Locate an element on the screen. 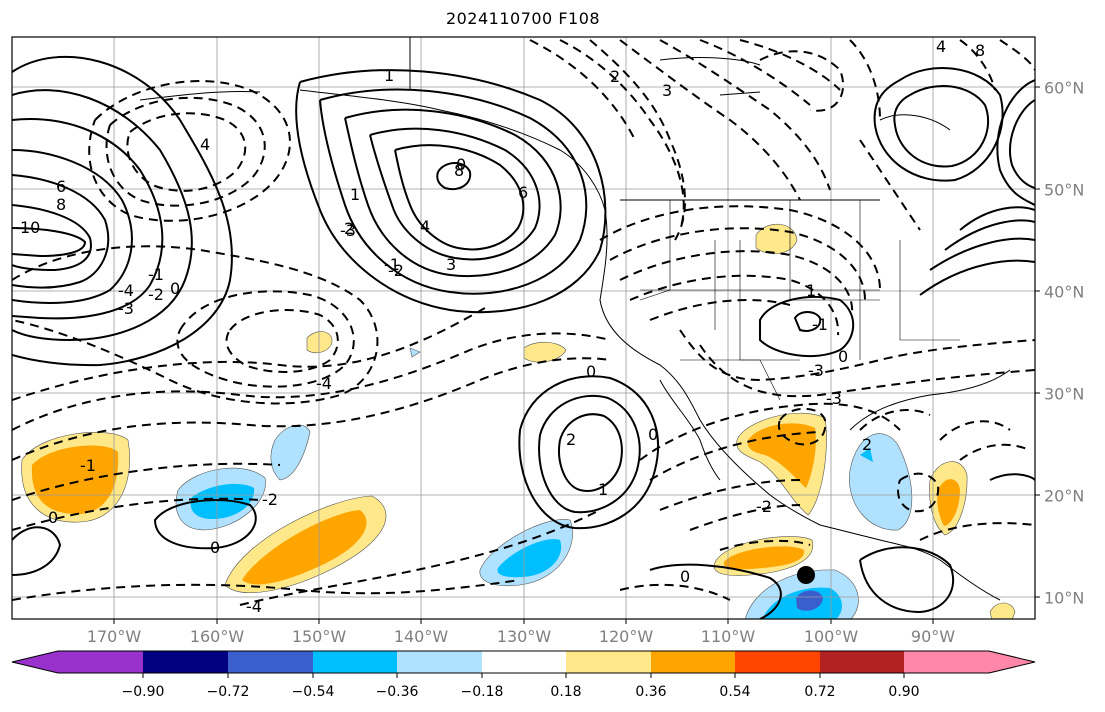  colorbar-tick-label: 0.72 is located at coordinates (820, 692).